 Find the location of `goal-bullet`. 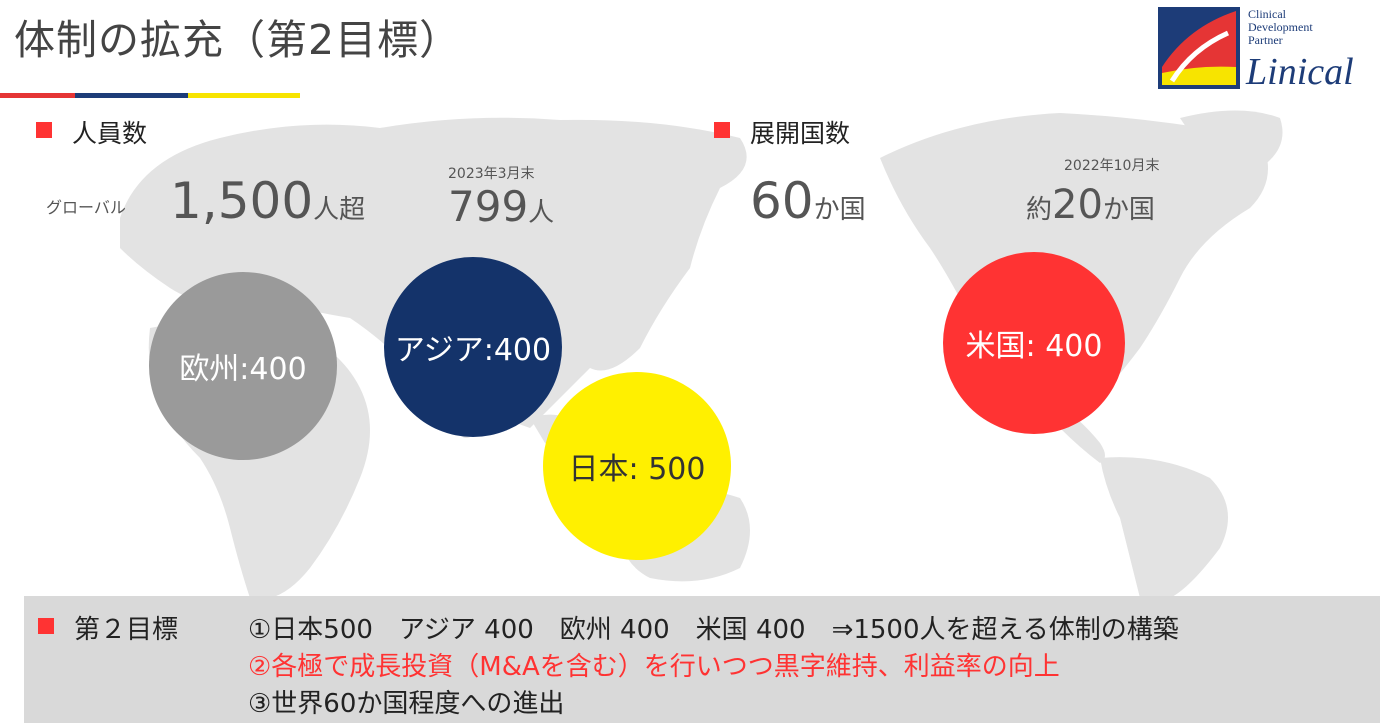

goal-bullet is located at coordinates (46, 626).